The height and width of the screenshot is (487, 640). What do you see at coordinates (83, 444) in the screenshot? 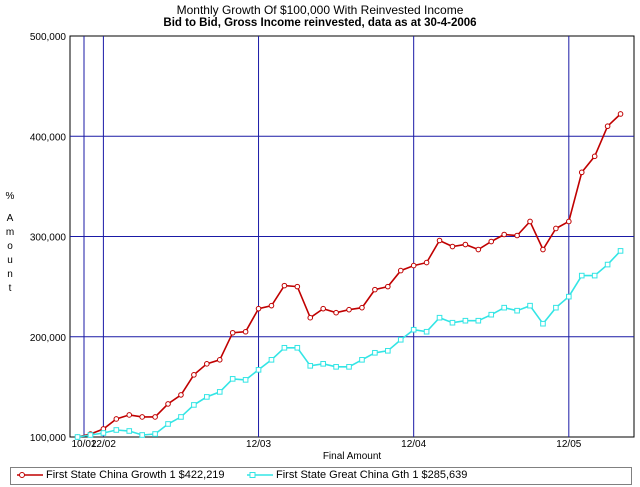
I see `x-tick-label: 10/02` at bounding box center [83, 444].